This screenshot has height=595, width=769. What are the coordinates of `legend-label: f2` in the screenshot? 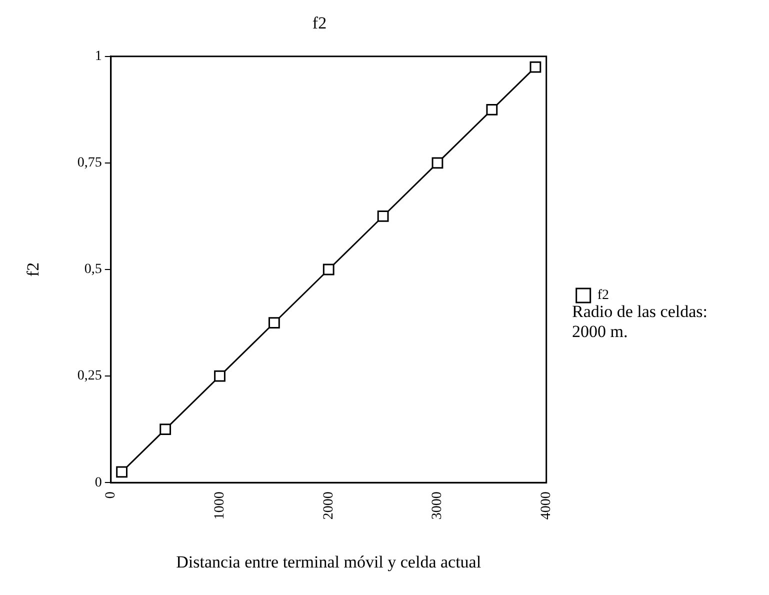 It's located at (603, 296).